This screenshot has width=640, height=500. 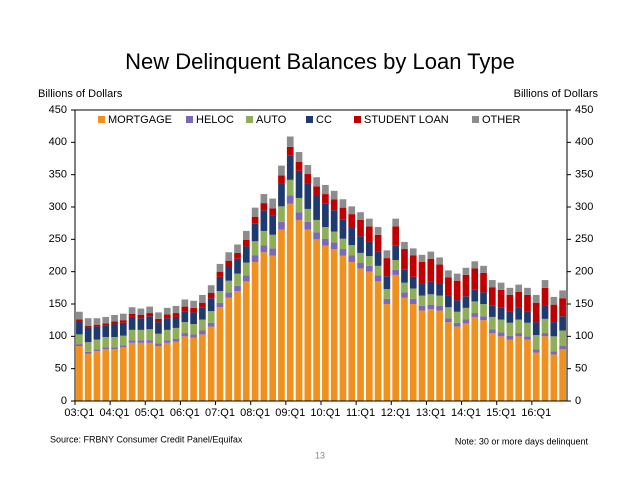 What do you see at coordinates (466, 413) in the screenshot?
I see `x-tick-label: 14:Q1` at bounding box center [466, 413].